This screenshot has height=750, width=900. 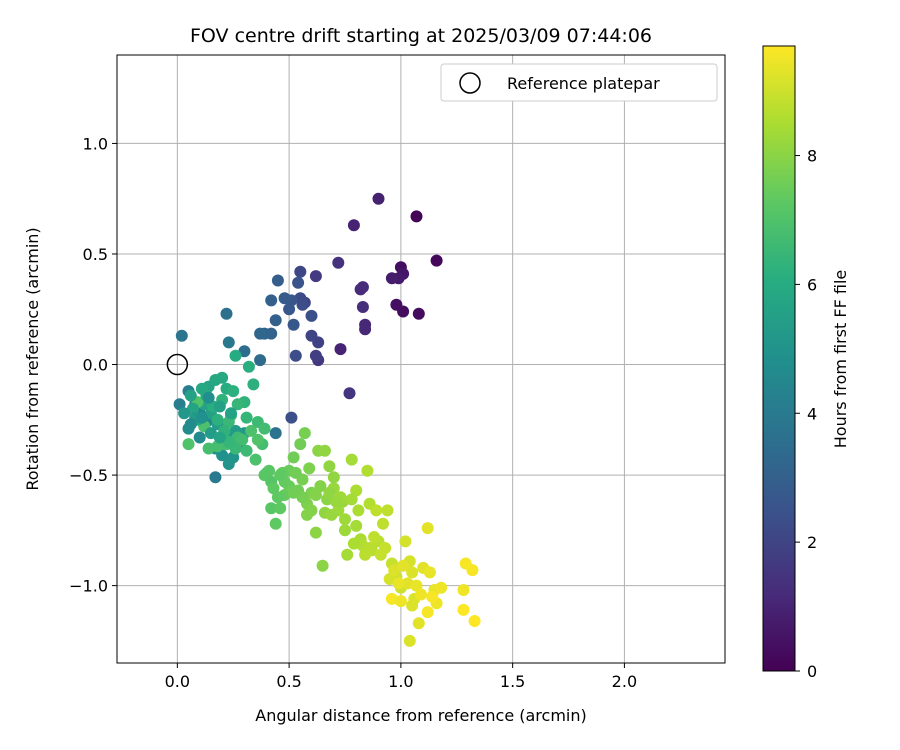 What do you see at coordinates (470, 83) in the screenshot?
I see `legend-reference-marker` at bounding box center [470, 83].